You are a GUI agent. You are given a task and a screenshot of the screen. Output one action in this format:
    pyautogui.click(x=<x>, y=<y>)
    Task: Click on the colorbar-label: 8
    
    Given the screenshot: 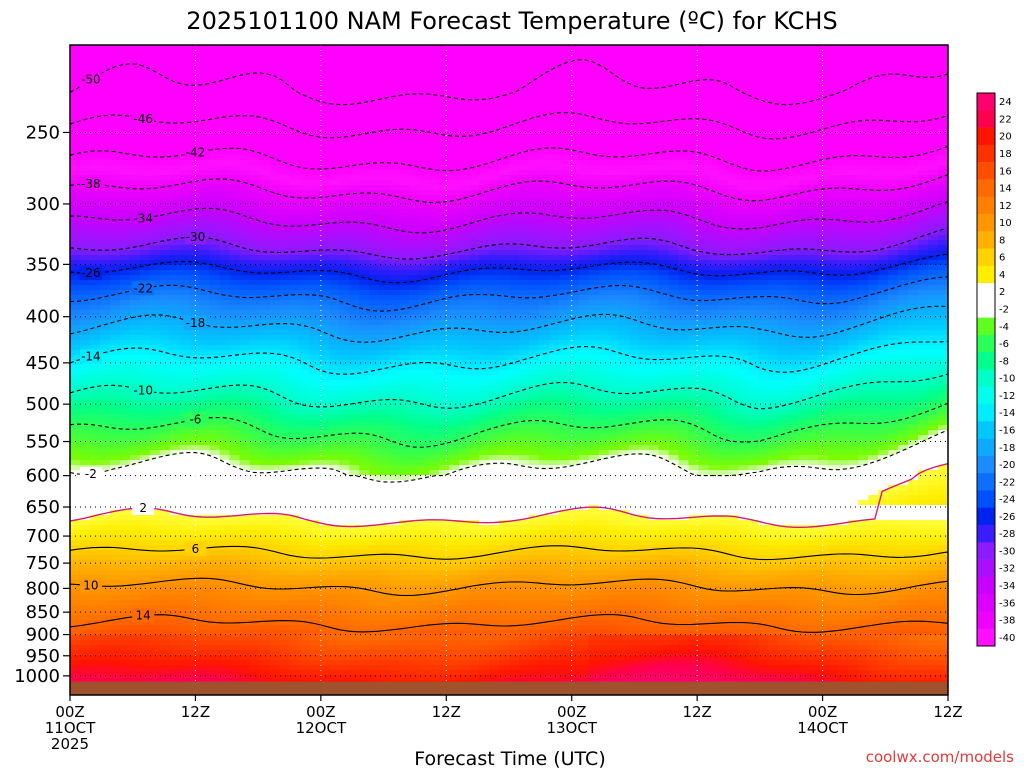 What is the action you would take?
    pyautogui.click(x=1002, y=240)
    